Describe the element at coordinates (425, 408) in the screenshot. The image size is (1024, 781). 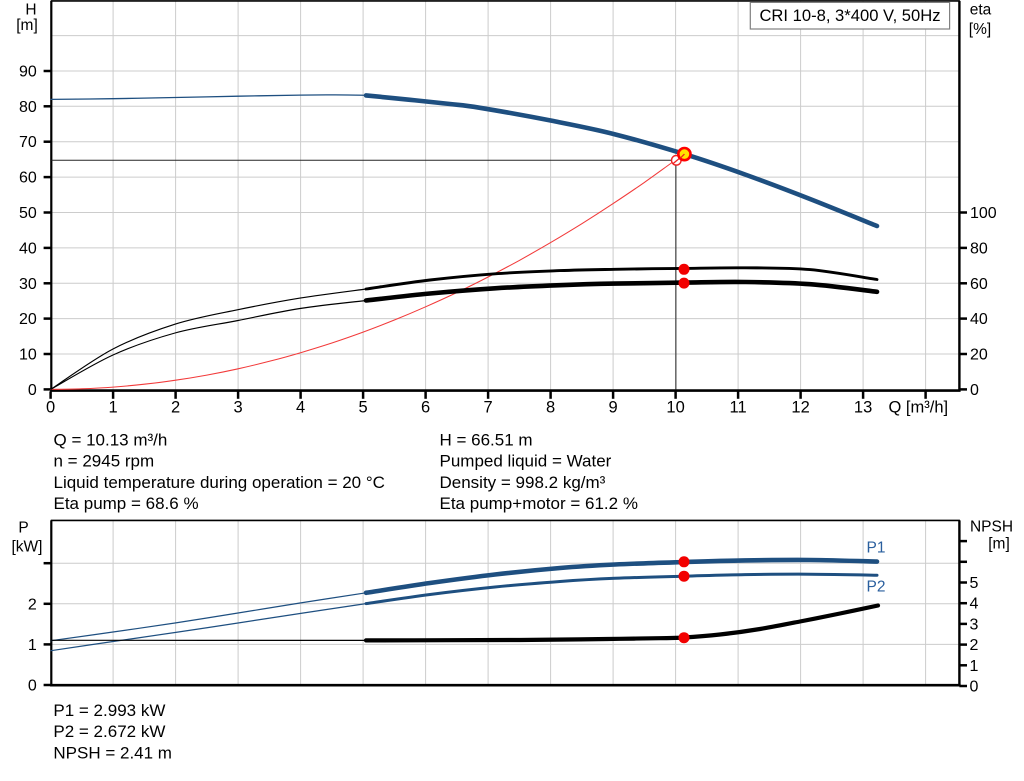
I see `svg-text: 6` at that location.